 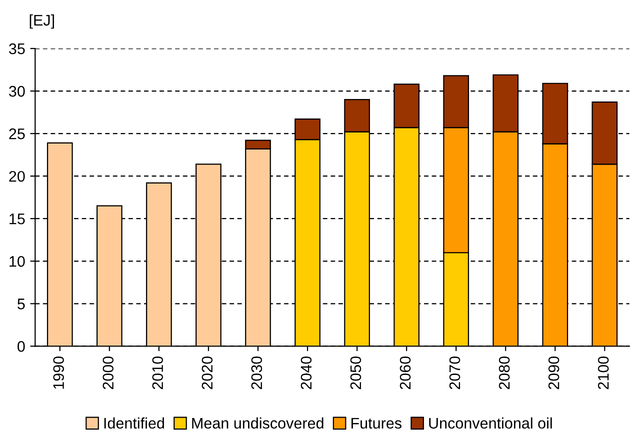 What do you see at coordinates (405, 373) in the screenshot?
I see `x-tick-label: 2060` at bounding box center [405, 373].